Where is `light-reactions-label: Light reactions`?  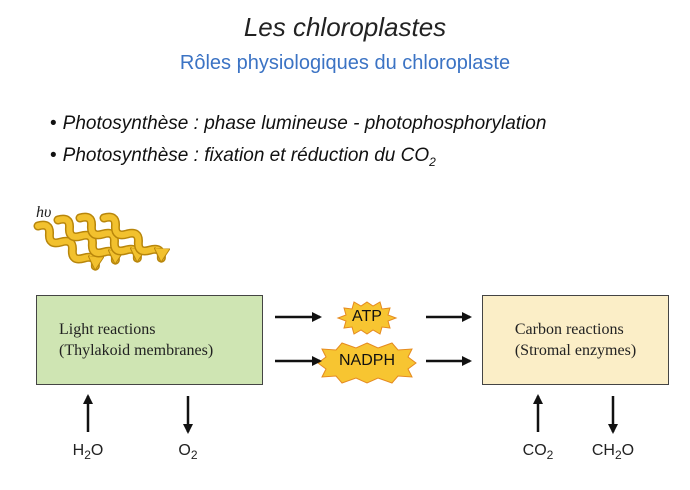
light-reactions-label: Light reactions is located at coordinates (107, 329).